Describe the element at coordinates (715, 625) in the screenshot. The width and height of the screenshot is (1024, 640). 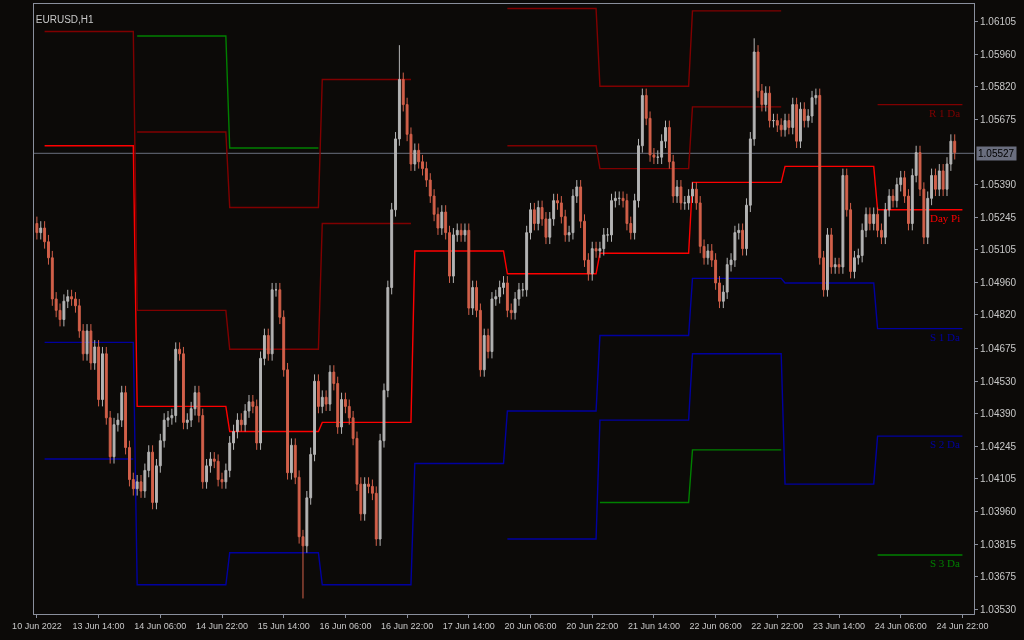
I see `x-tick-label: 22 Jun 06:00` at that location.